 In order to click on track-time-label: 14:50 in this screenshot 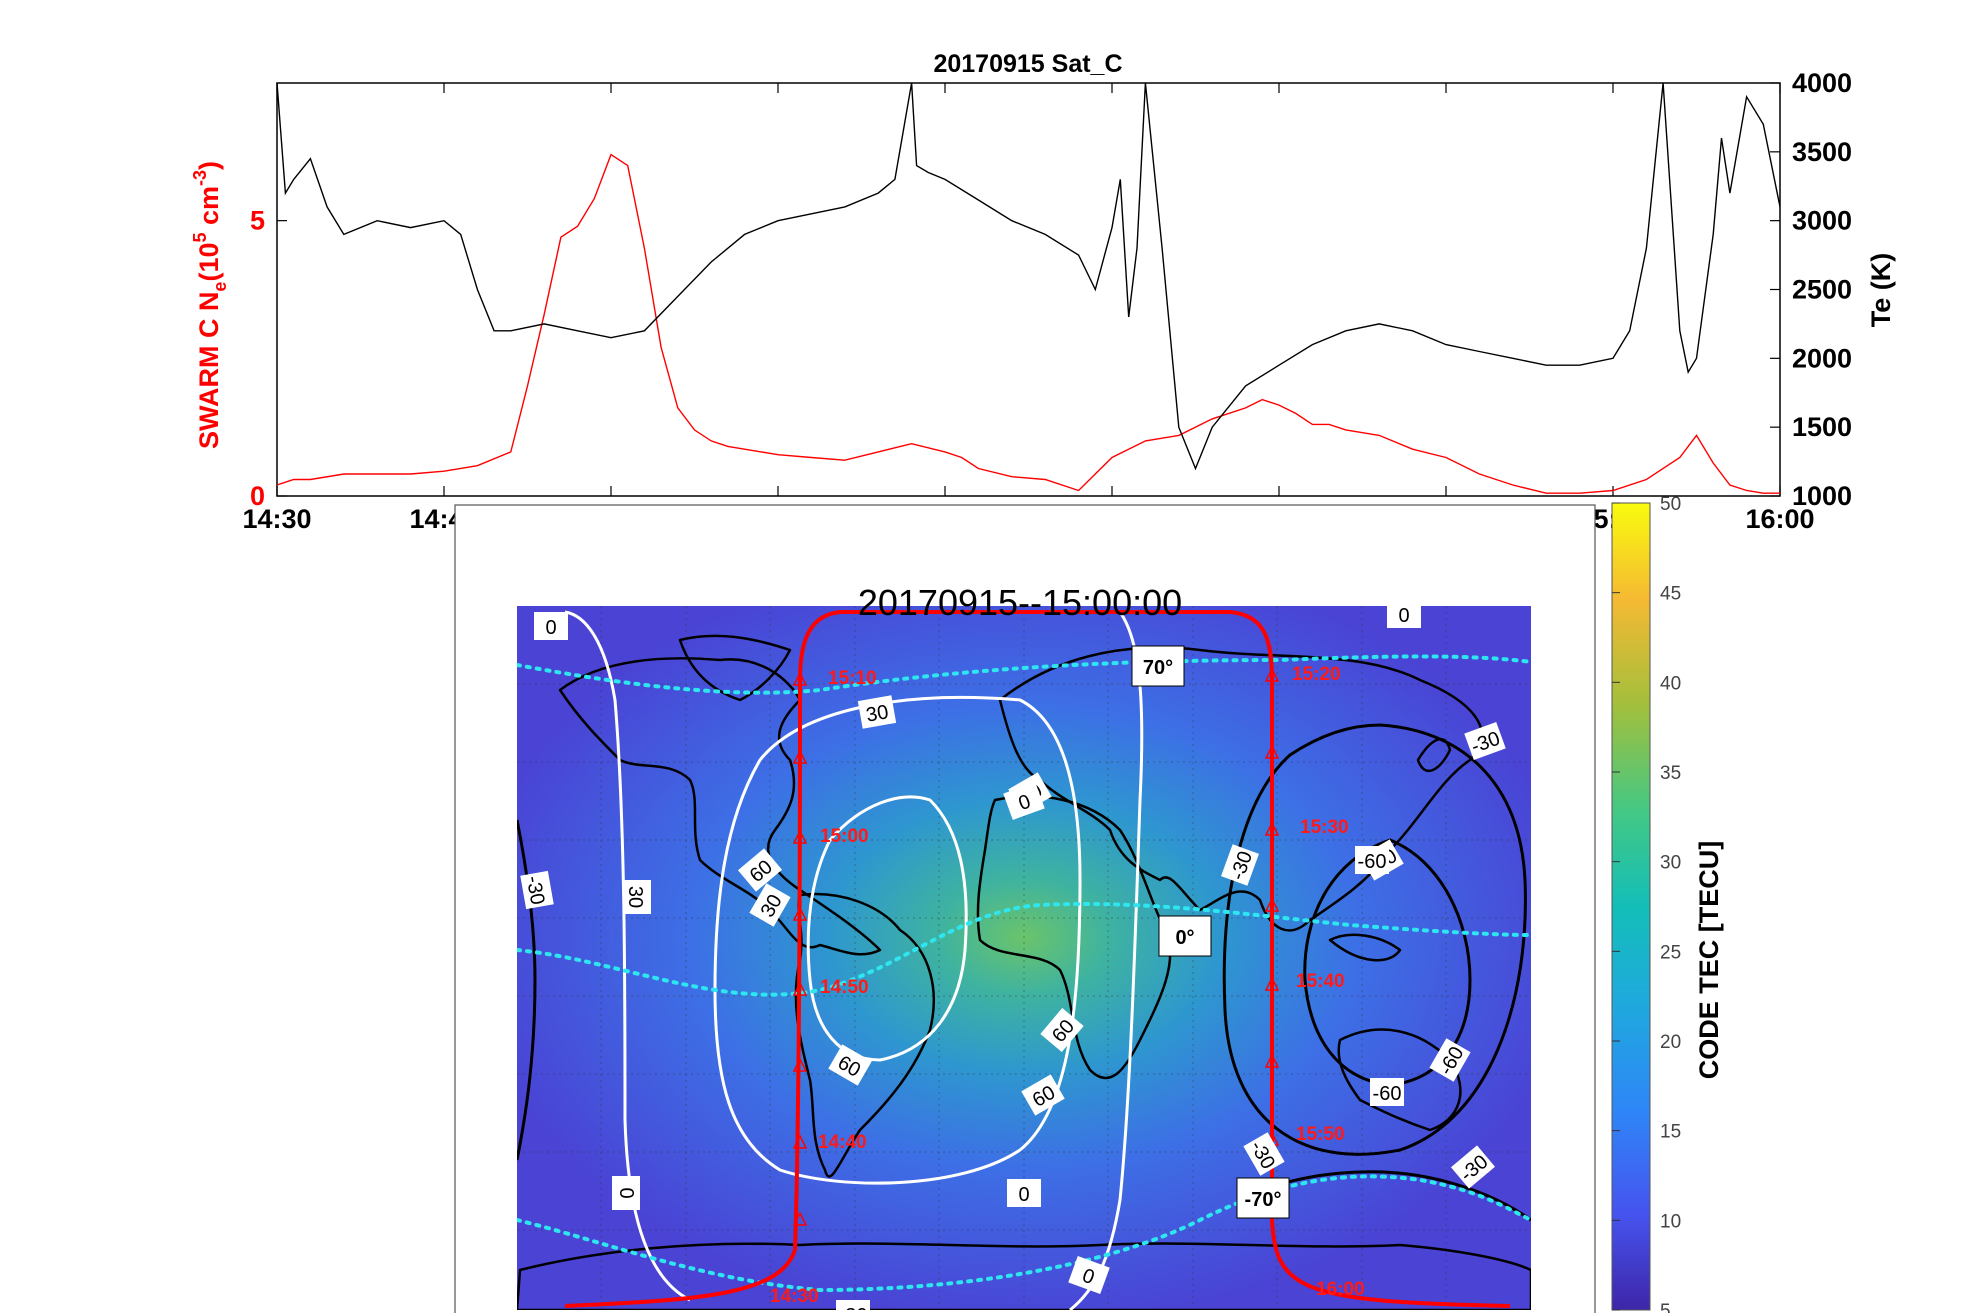, I will do `click(844, 987)`.